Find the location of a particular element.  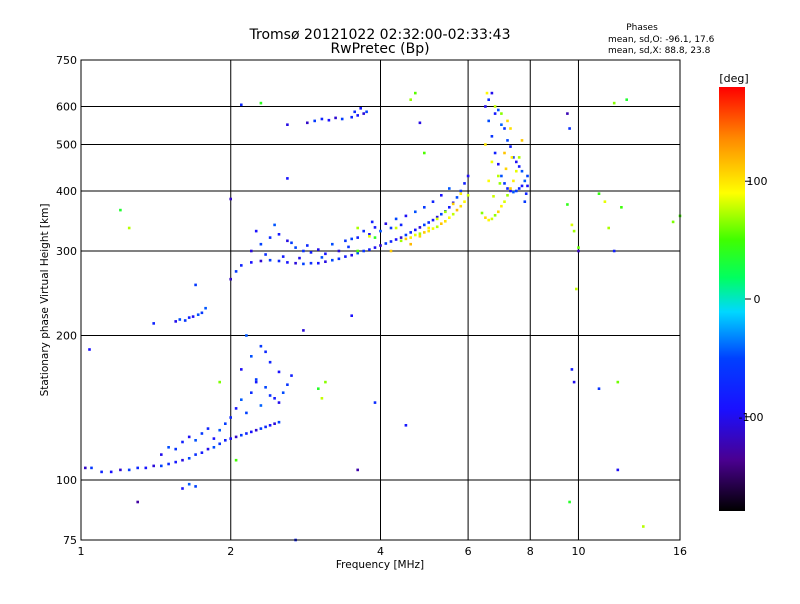

y-axis-label: Stationary phase Virtual Height [km] is located at coordinates (45, 300).